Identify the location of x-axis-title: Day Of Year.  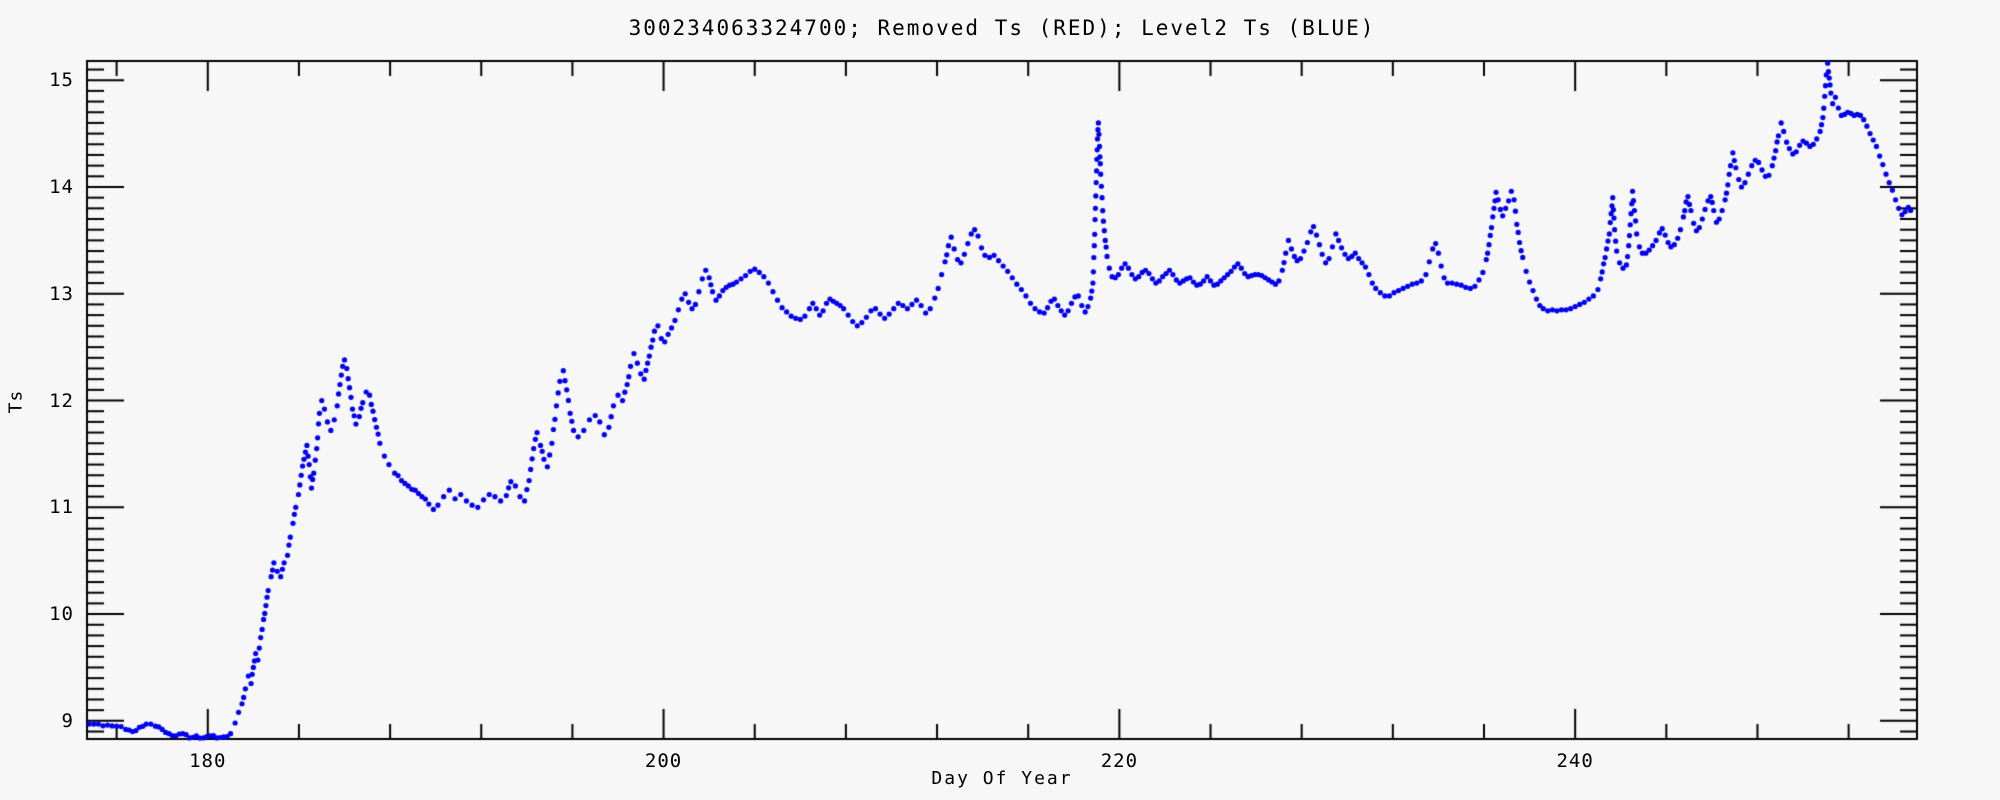
(1002, 778).